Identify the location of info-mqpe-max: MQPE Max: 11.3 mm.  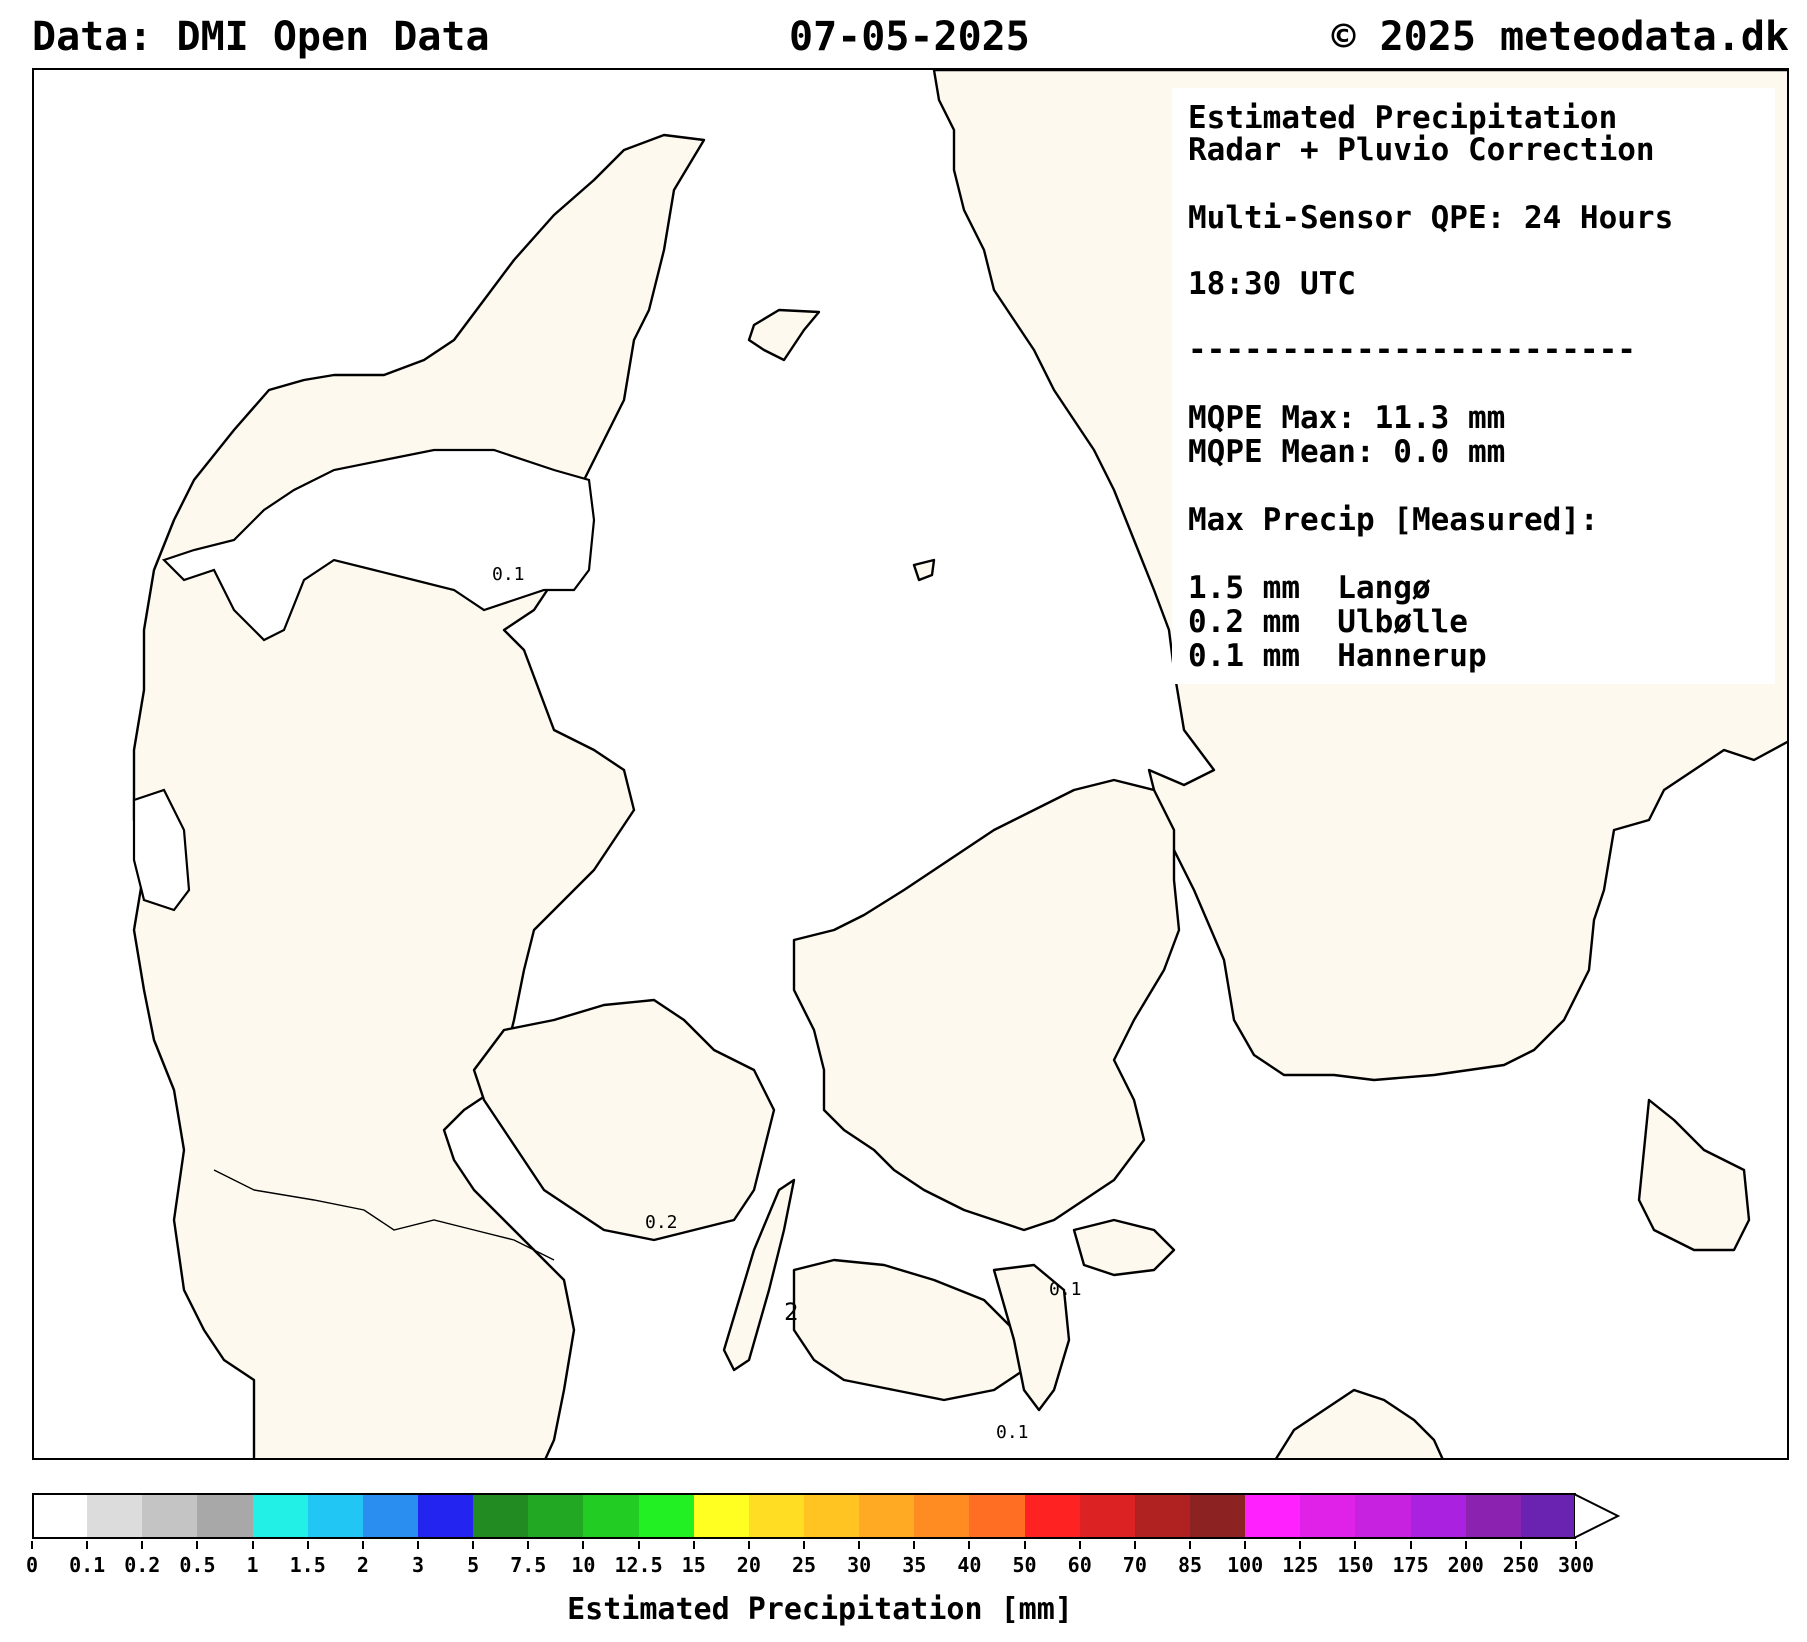
(1347, 418).